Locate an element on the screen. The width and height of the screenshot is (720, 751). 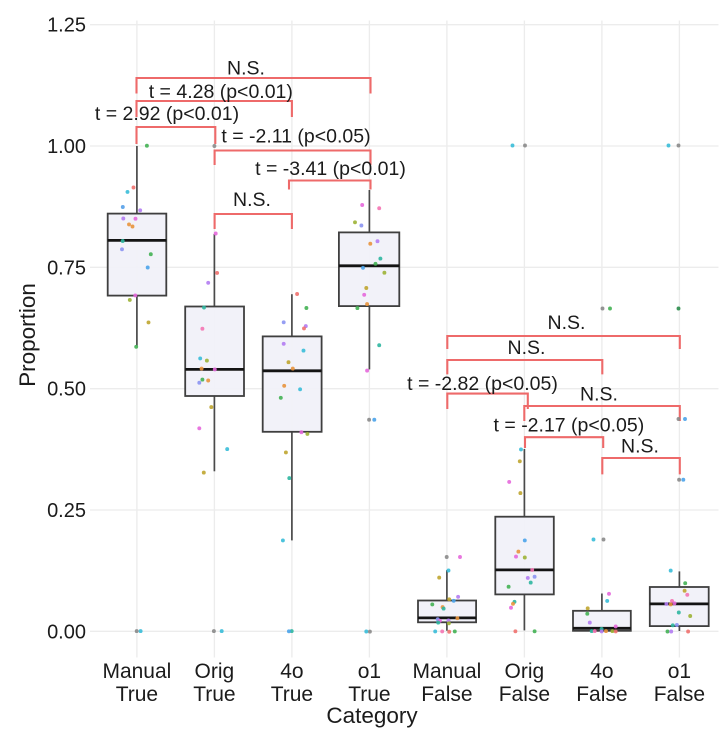
svg-text: 0.50 is located at coordinates (66, 390).